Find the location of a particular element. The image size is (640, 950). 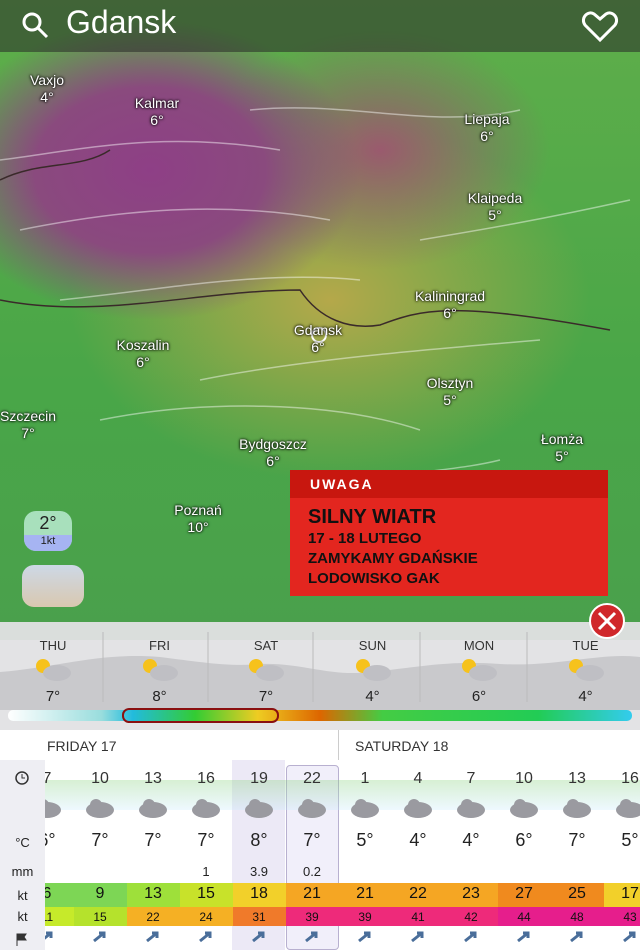

temp: 8° is located at coordinates (259, 840).